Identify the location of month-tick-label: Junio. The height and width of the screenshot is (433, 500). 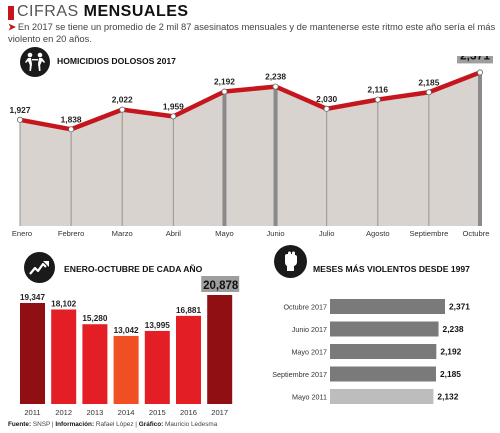
(275, 233).